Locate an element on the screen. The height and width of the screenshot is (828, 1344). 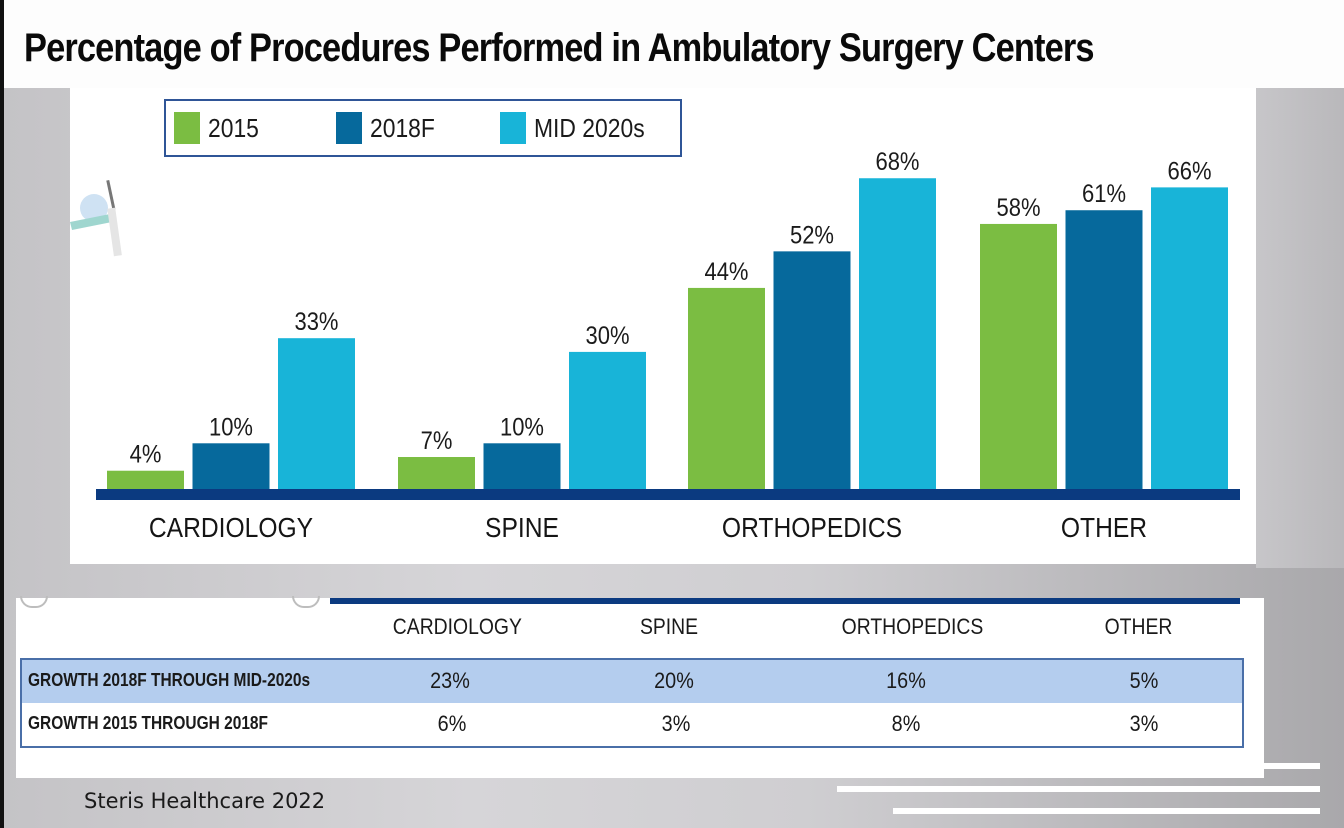
table-top-rule is located at coordinates (785, 601).